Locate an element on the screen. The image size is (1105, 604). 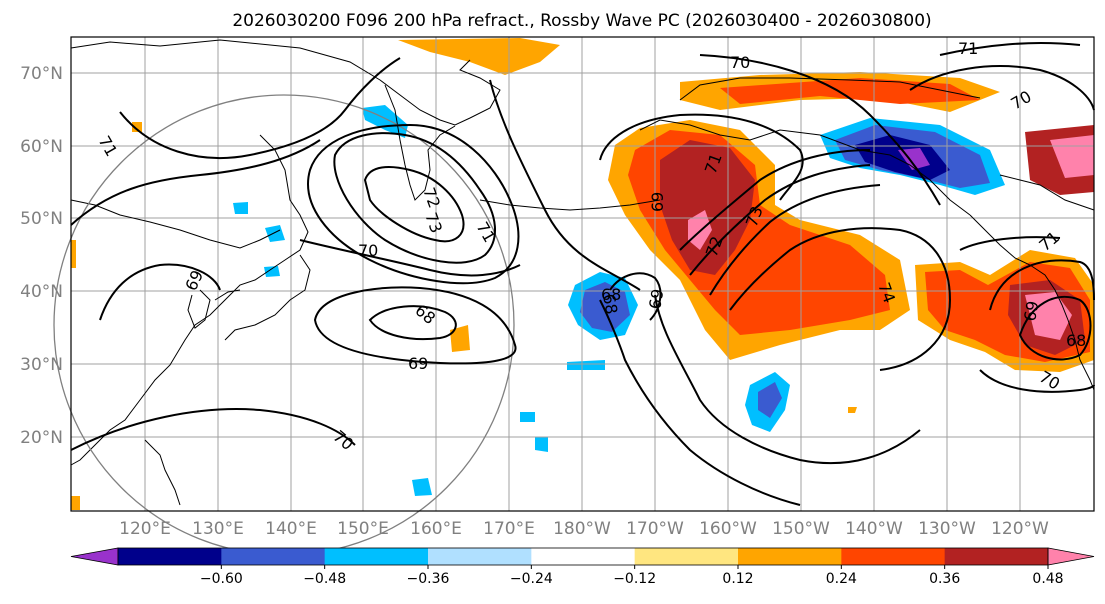
contour-68-central is located at coordinates (412, 323).